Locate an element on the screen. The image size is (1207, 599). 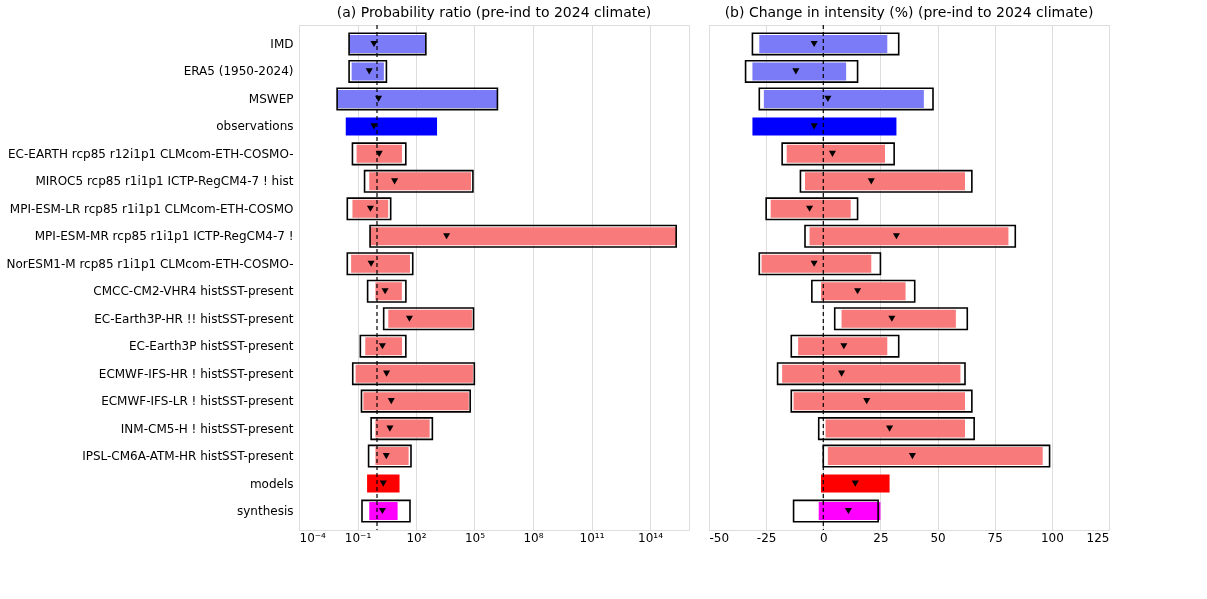
x-tick-label: -25 is located at coordinates (766, 537).